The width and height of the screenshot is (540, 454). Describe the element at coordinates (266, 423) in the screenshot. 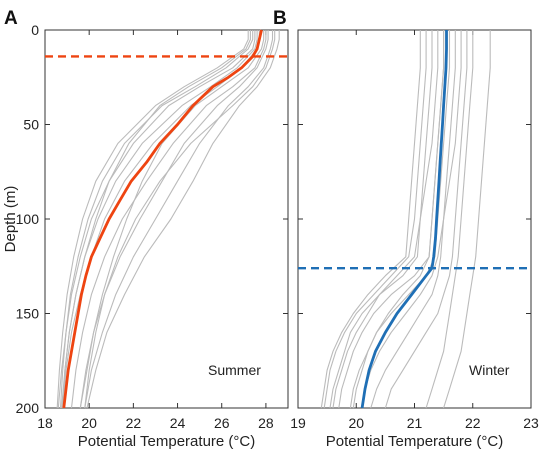

I see `panel-a-x-tick-label: 28` at that location.